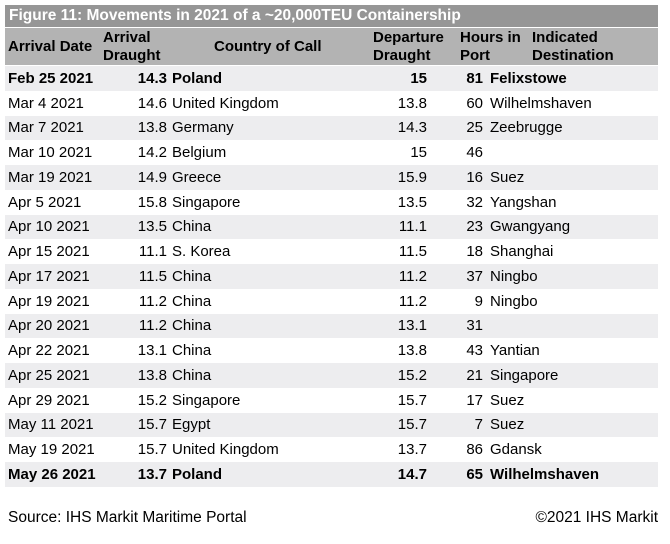 Image resolution: width=670 pixels, height=544 pixels. What do you see at coordinates (152, 276) in the screenshot?
I see `cell-arrival-draught: 11.5` at bounding box center [152, 276].